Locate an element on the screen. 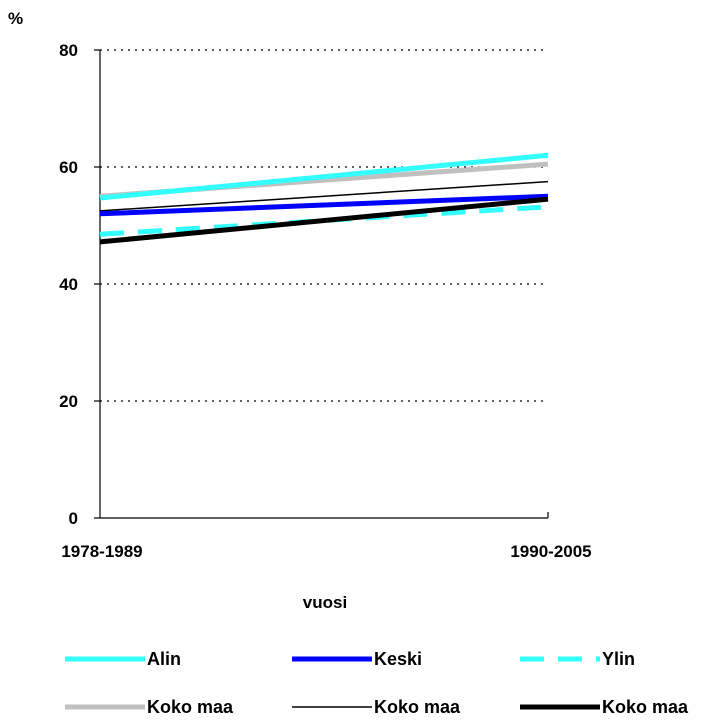 The height and width of the screenshot is (724, 725). y-tick-labels: 0 20 40 60 80 is located at coordinates (68, 284).